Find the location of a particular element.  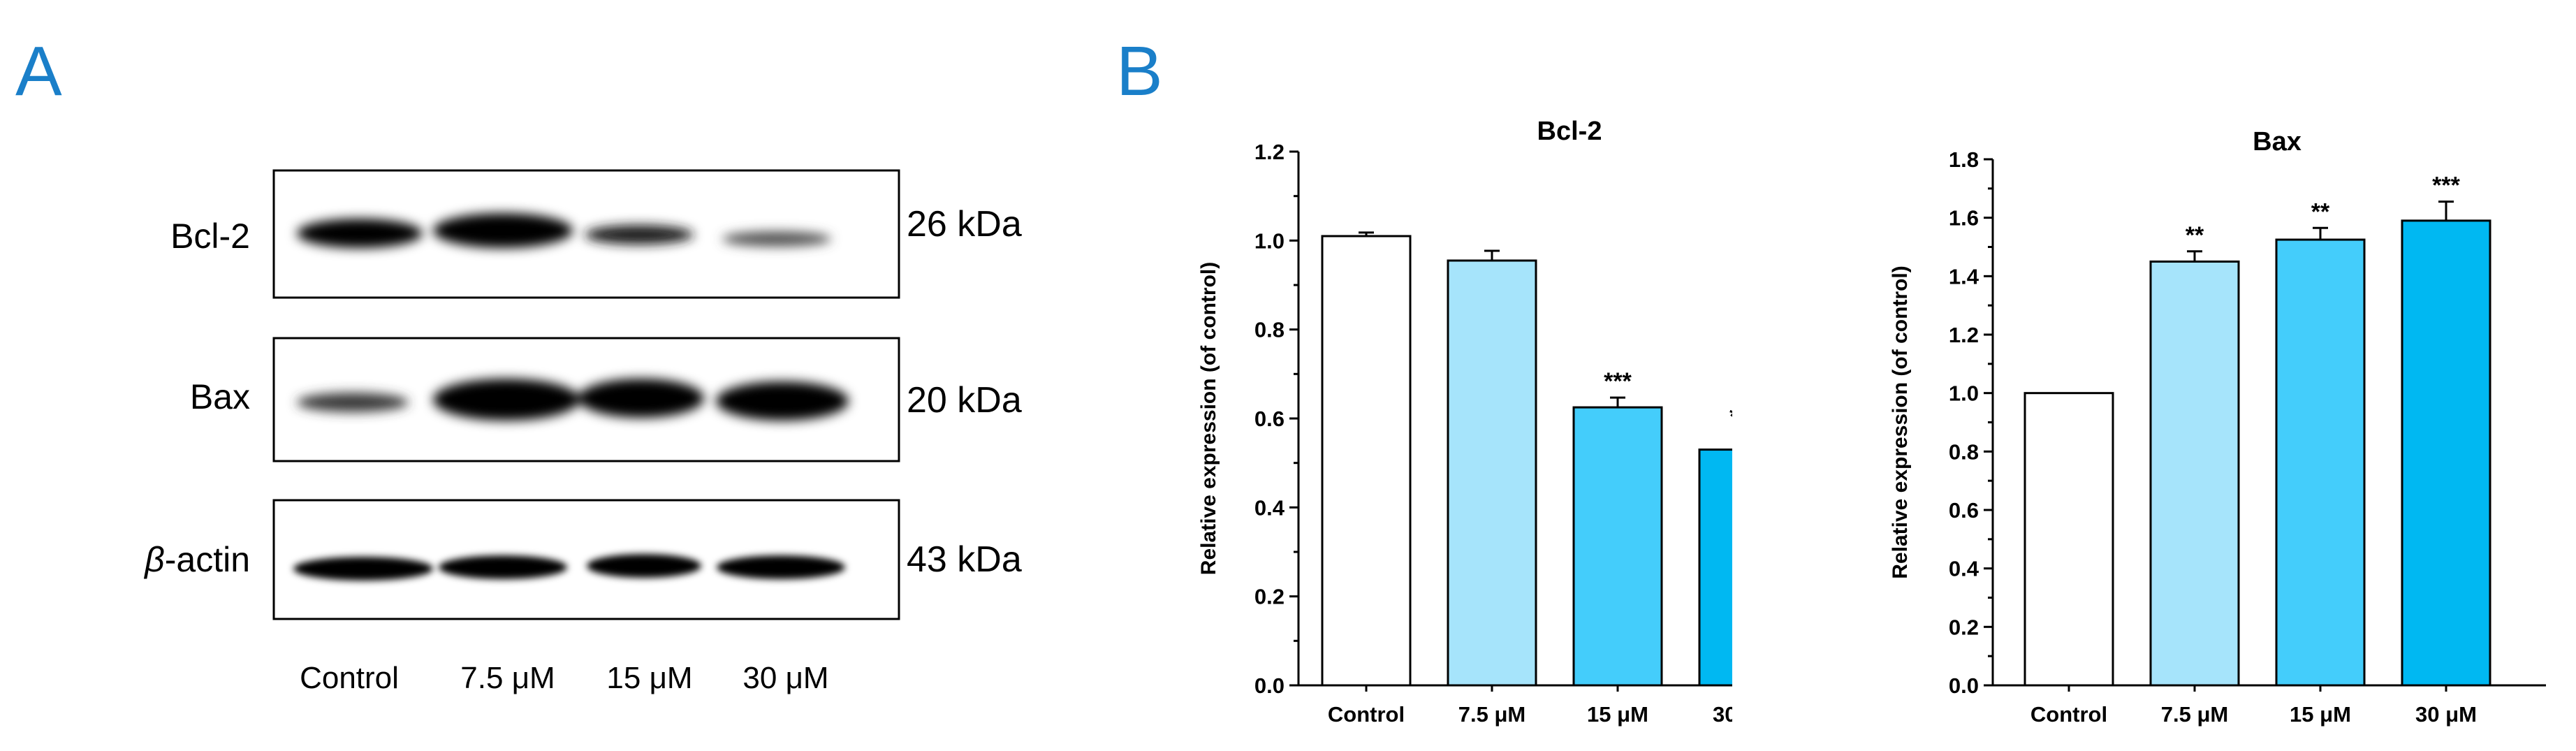

panel-a-label: A is located at coordinates (38, 71).